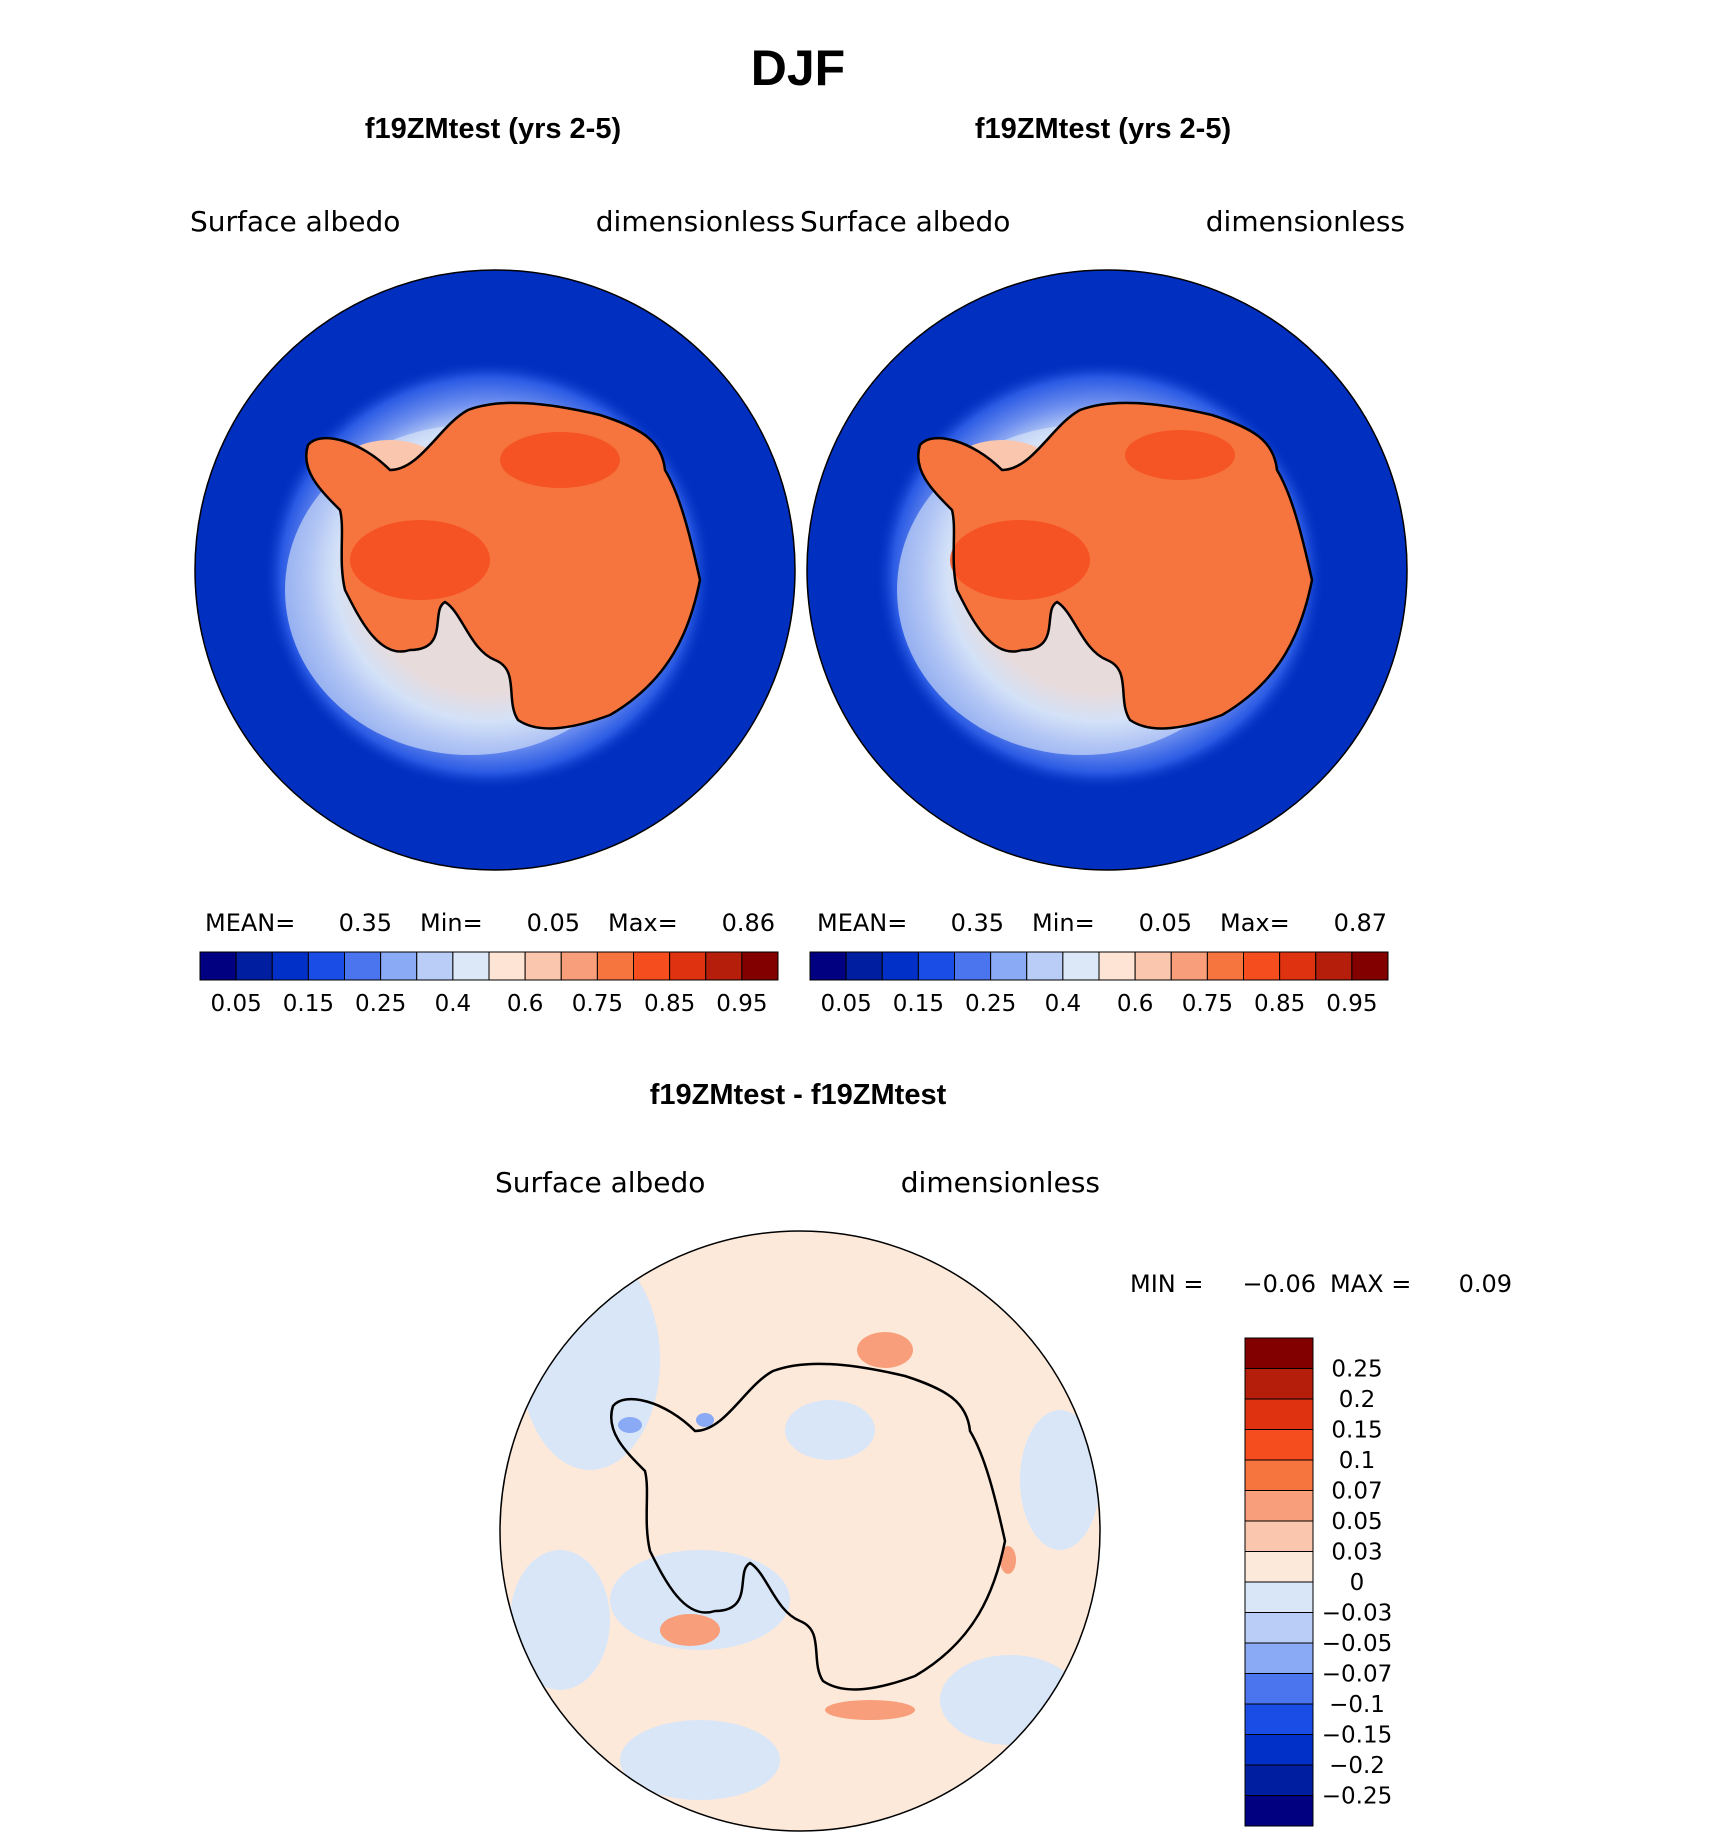 Image resolution: width=1710 pixels, height=1837 pixels. What do you see at coordinates (1165, 923) in the screenshot?
I see `panel-2-min-value: 0.05` at bounding box center [1165, 923].